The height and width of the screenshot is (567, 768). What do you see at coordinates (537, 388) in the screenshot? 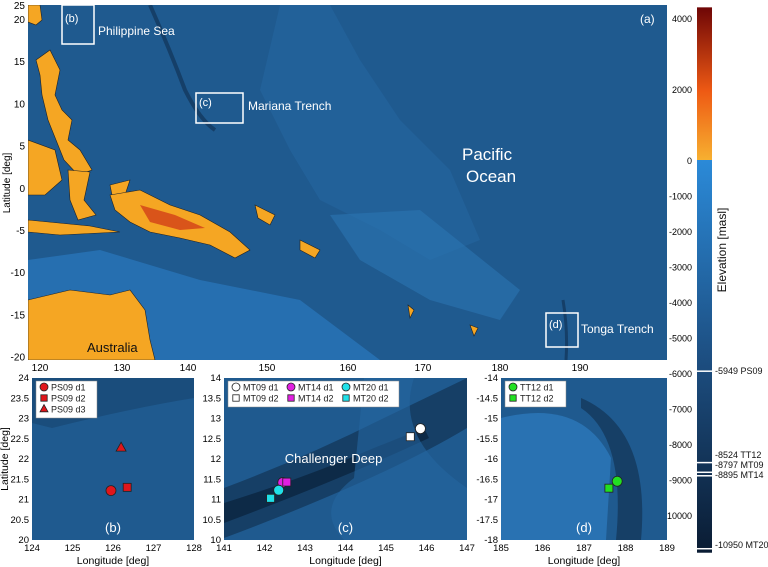
I see `legend-label: TT12 d1` at bounding box center [537, 388].